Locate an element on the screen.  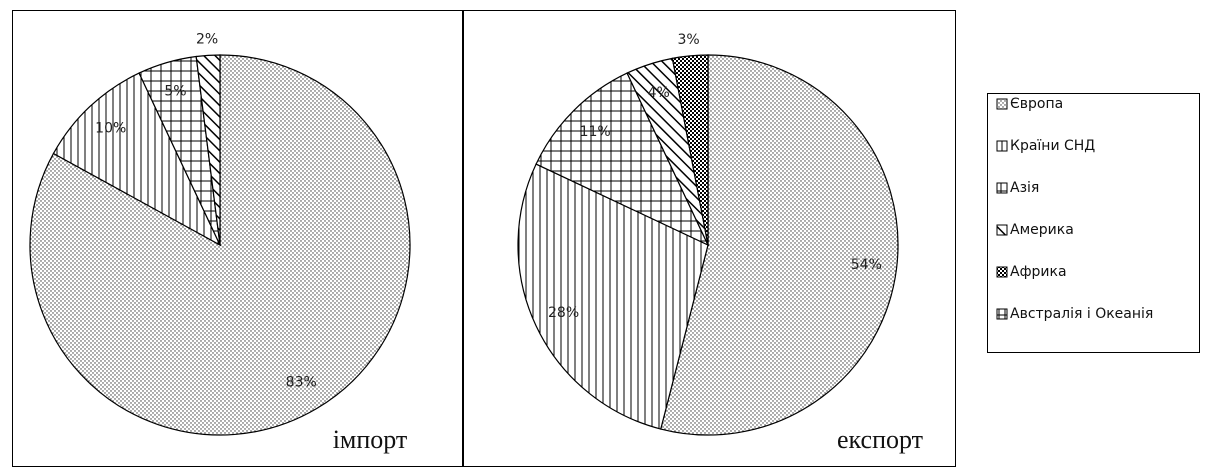
legend-label: Азія is located at coordinates (1024, 188).